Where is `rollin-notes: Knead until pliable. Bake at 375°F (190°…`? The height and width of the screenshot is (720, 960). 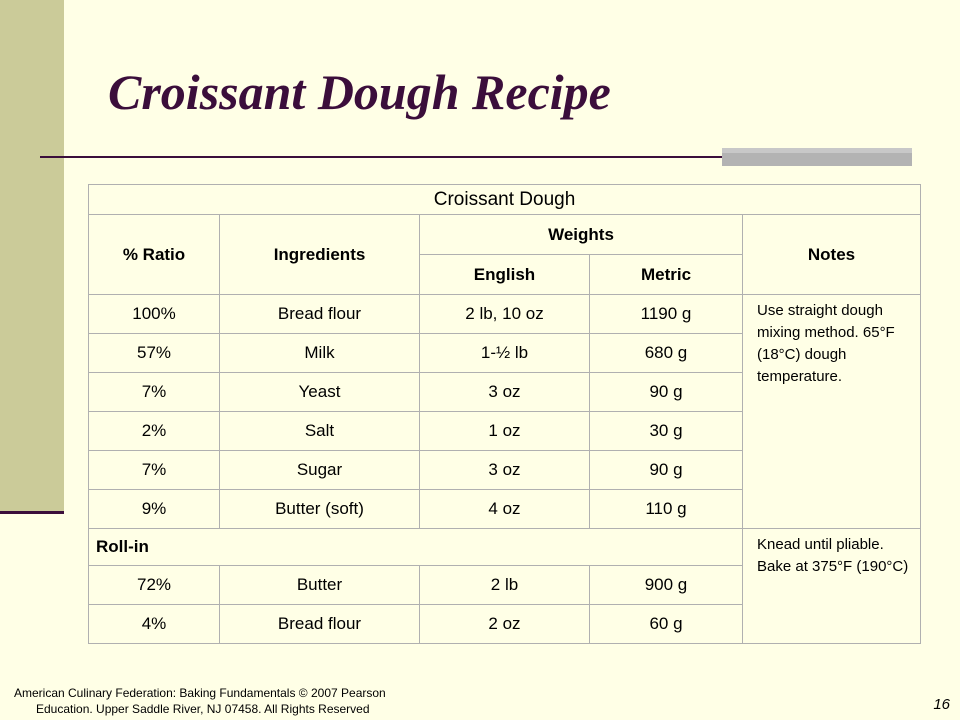 rollin-notes: Knead until pliable. Bake at 375°F (190°… is located at coordinates (831, 586).